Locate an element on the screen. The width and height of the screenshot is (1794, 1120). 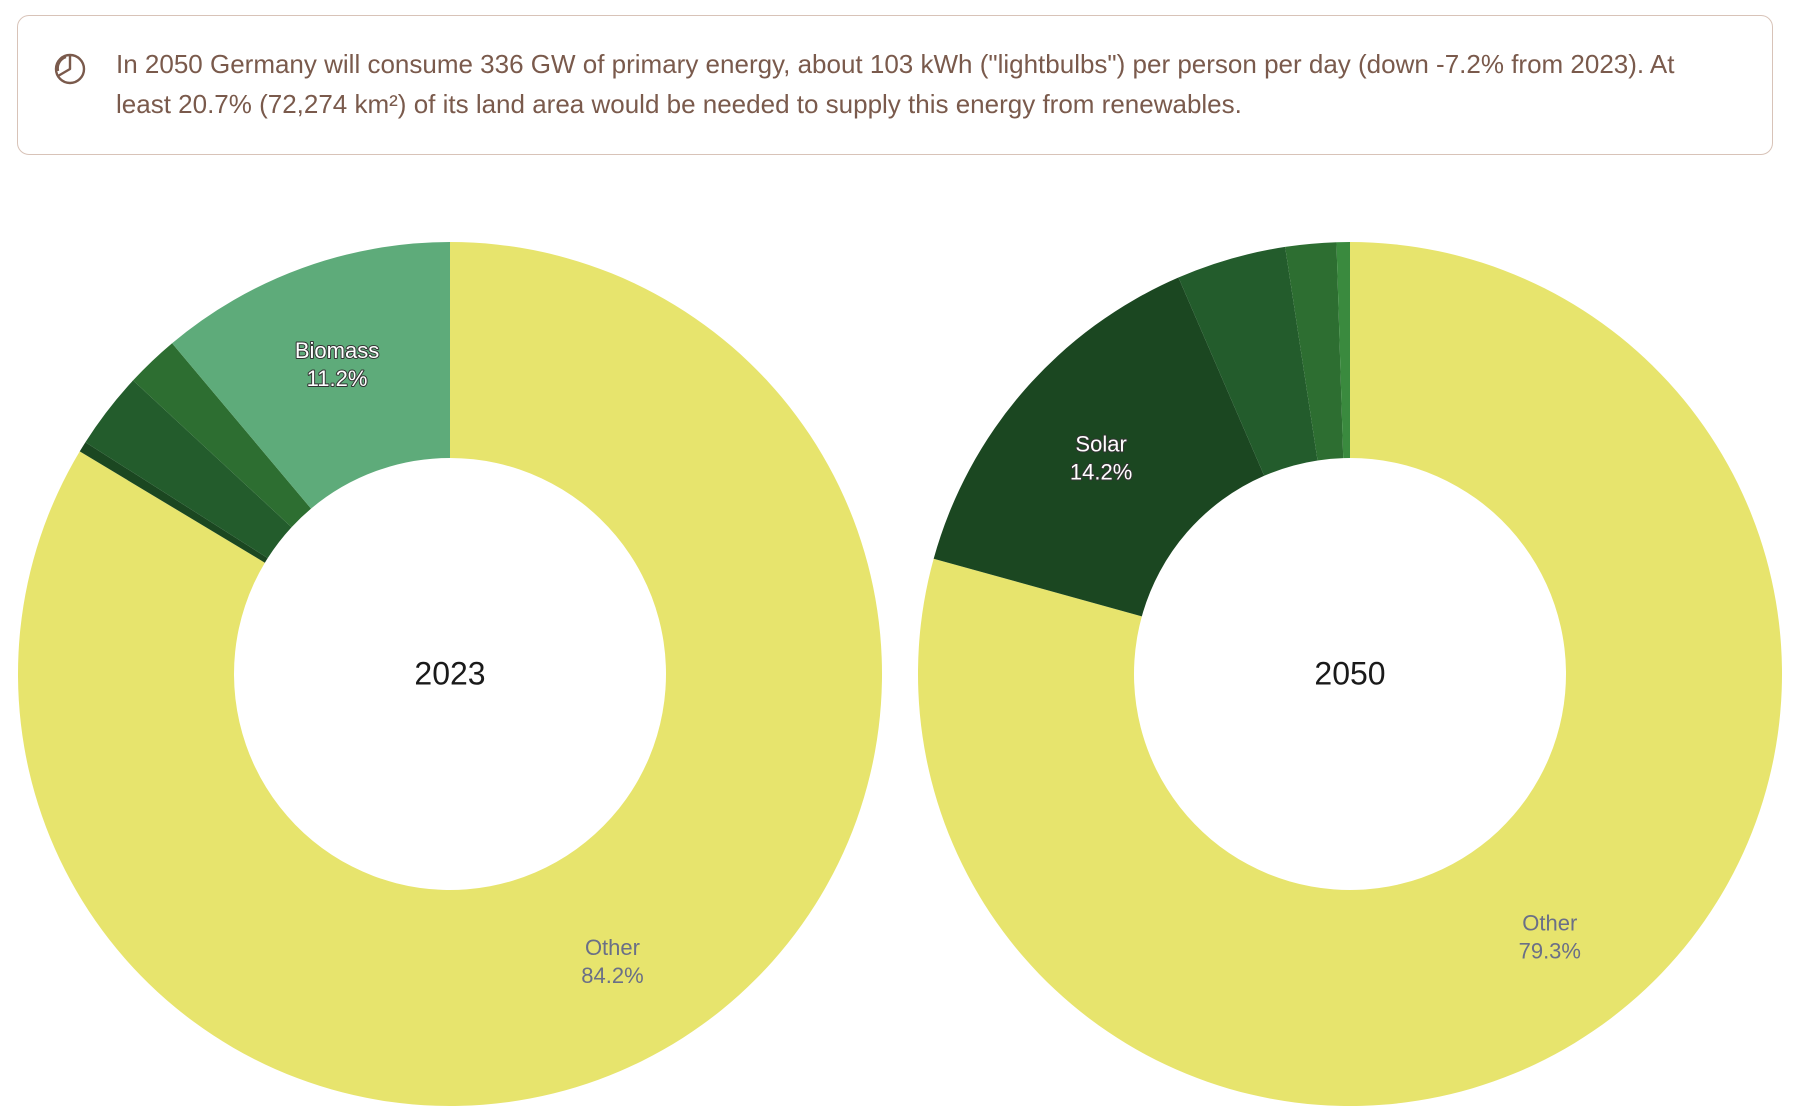
slice-solar is located at coordinates (1099, 447).